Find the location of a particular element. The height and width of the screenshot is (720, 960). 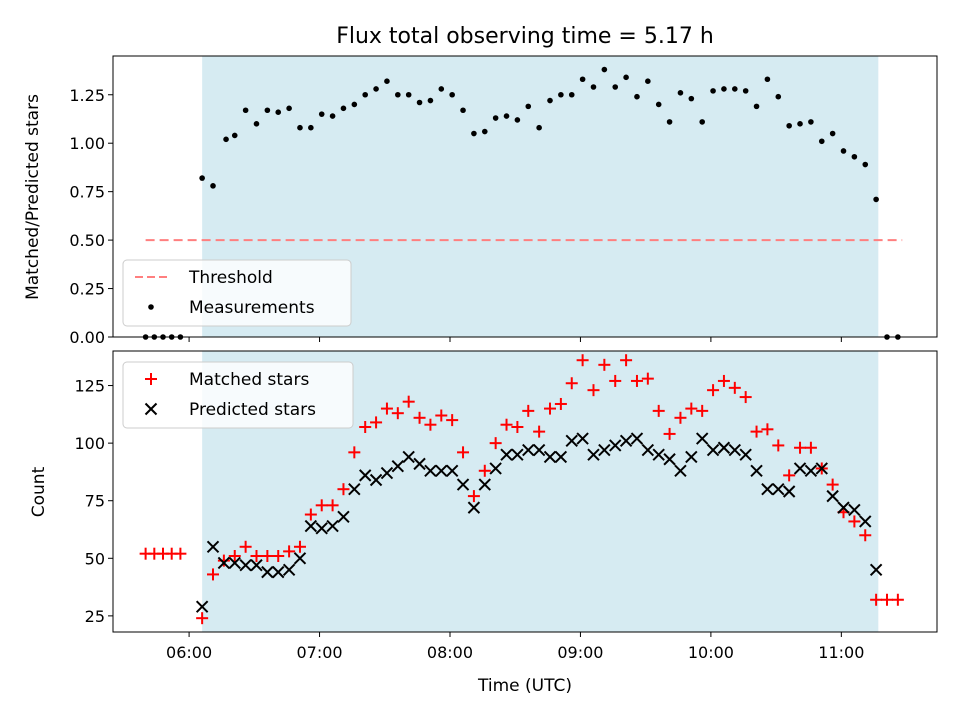

y-tick-label: 0.00 is located at coordinates (87, 337).